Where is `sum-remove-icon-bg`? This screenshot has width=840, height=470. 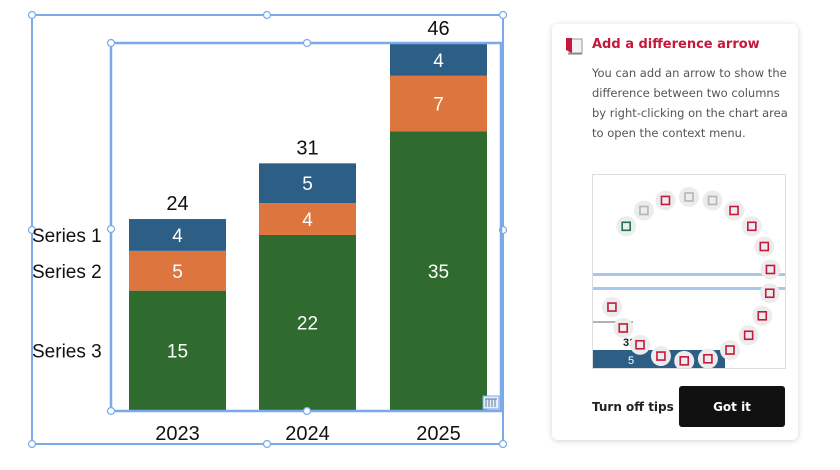 sum-remove-icon-bg is located at coordinates (734, 210).